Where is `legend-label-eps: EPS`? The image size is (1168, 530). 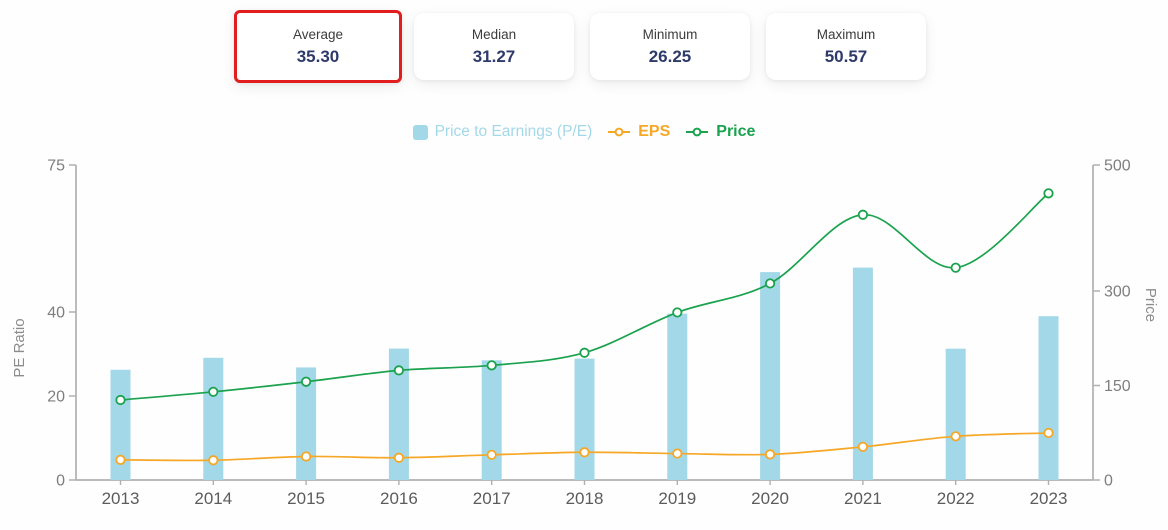
legend-label-eps: EPS is located at coordinates (654, 131).